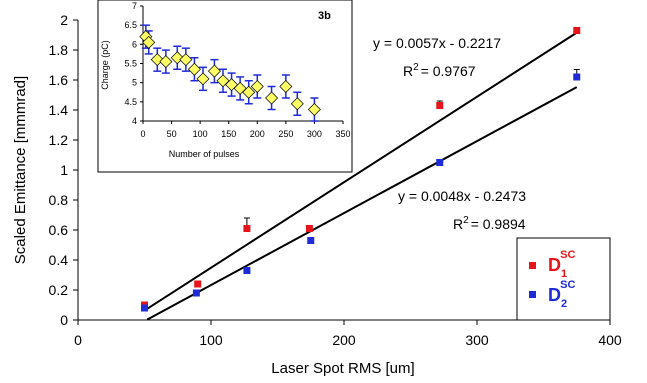 Image resolution: width=647 pixels, height=383 pixels. Describe the element at coordinates (342, 368) in the screenshot. I see `main-x-axis-title: Laser Spot RMS [um]` at that location.